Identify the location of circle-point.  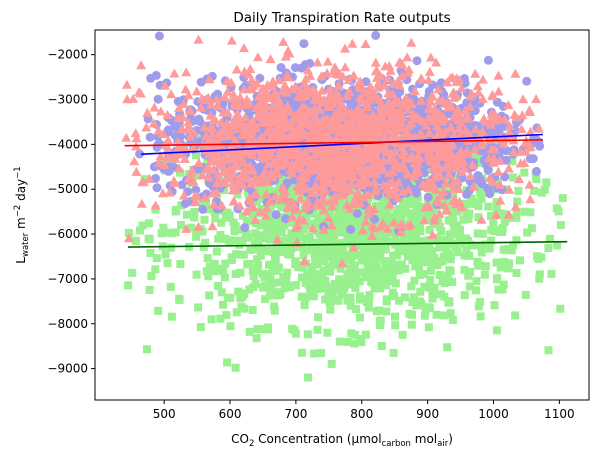
(159, 36).